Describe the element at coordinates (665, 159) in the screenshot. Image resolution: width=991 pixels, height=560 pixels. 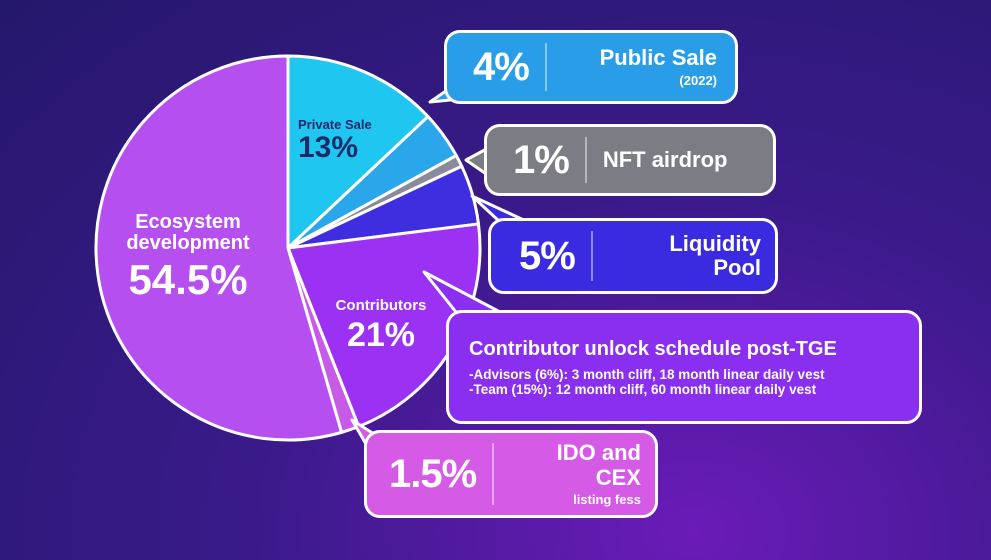
I see `nft-airdrop-title: NFT airdrop` at that location.